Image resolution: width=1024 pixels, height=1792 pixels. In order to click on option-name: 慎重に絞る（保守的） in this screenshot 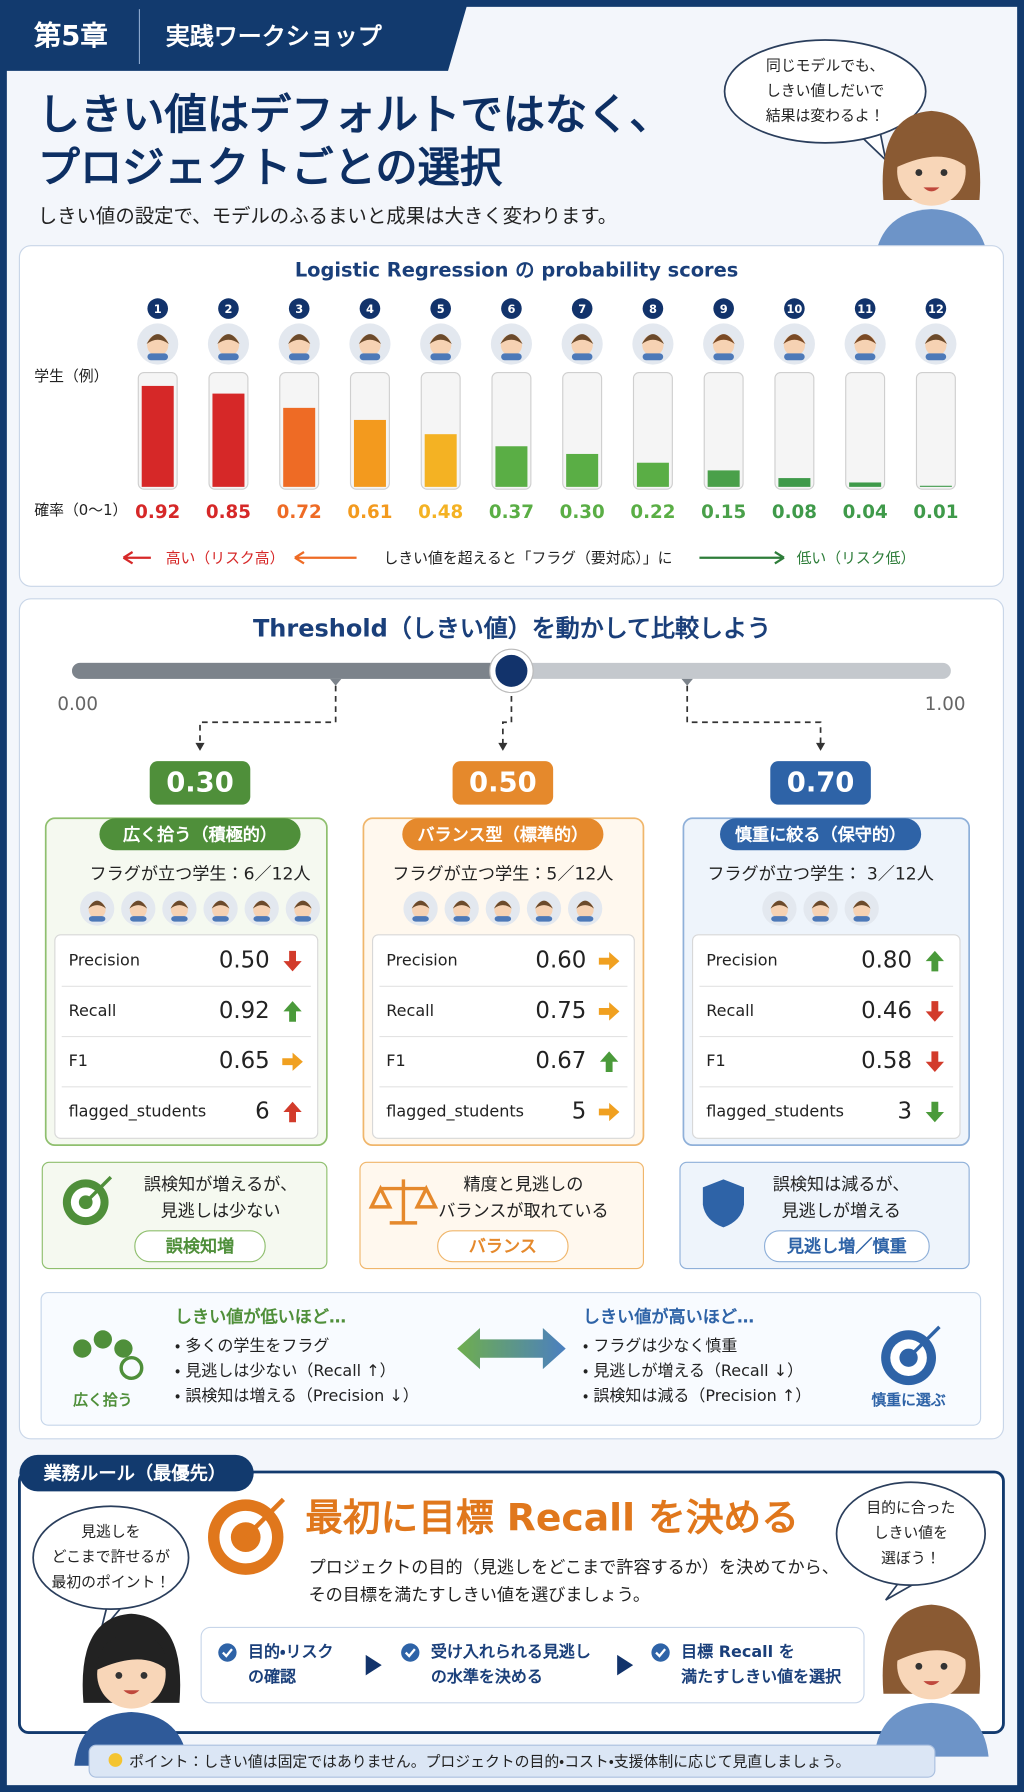, I will do `click(820, 834)`.